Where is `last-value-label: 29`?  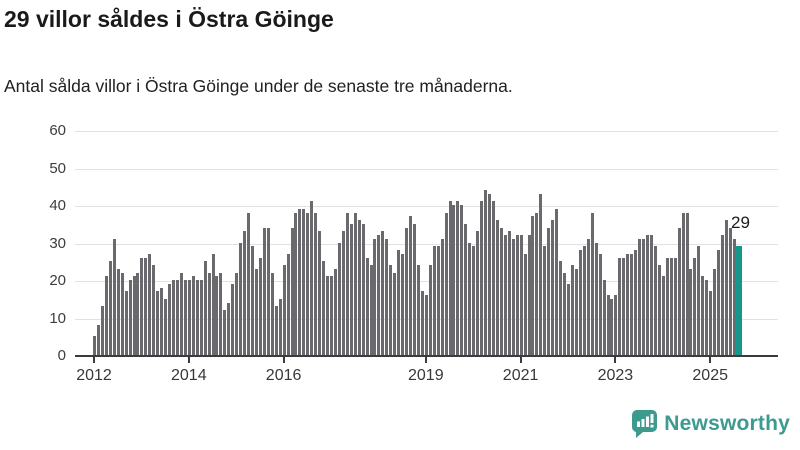
last-value-label: 29 is located at coordinates (740, 222).